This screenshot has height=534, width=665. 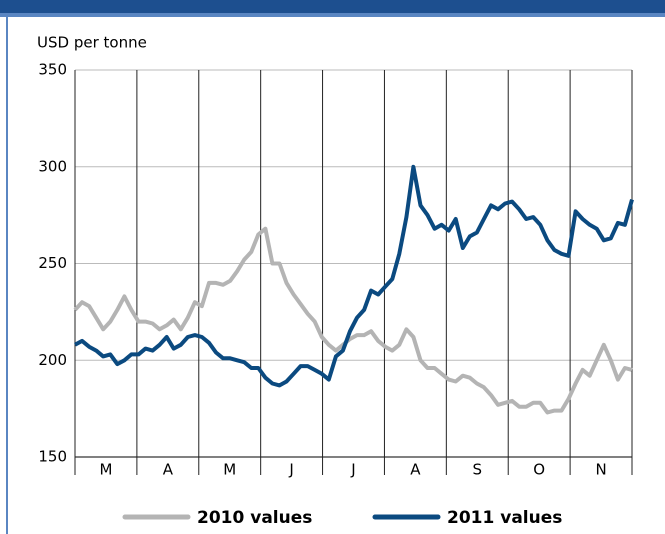 What do you see at coordinates (332, 6) in the screenshot?
I see `header-bar` at bounding box center [332, 6].